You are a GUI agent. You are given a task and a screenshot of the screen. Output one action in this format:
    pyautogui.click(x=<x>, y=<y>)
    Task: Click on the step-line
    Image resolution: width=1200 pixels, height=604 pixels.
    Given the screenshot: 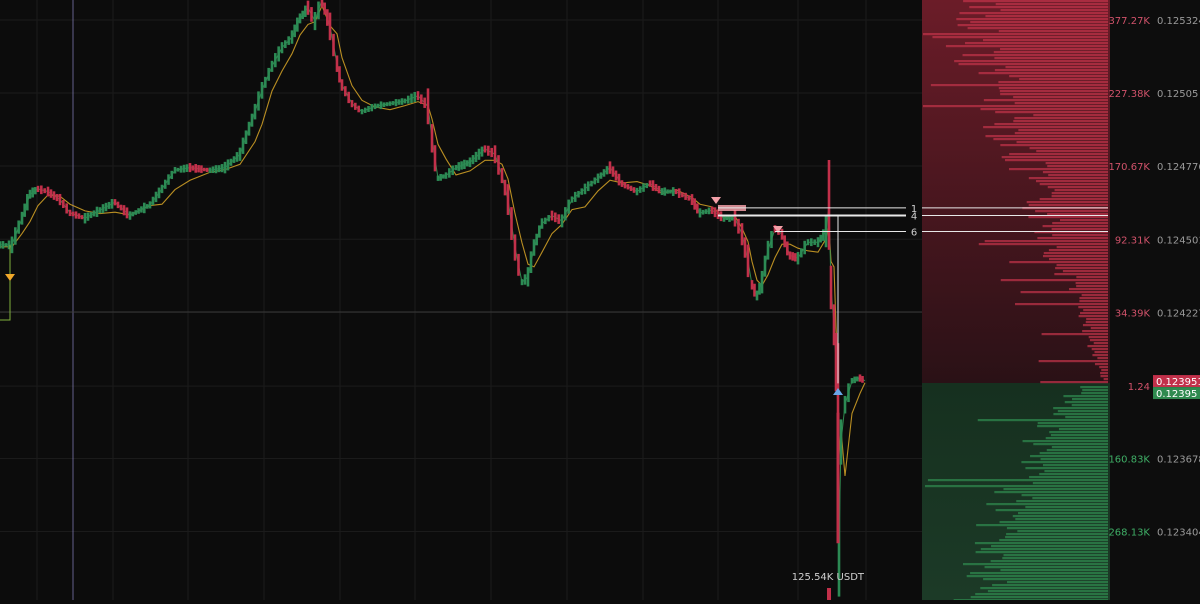 What is the action you would take?
    pyautogui.click(x=5, y=283)
    